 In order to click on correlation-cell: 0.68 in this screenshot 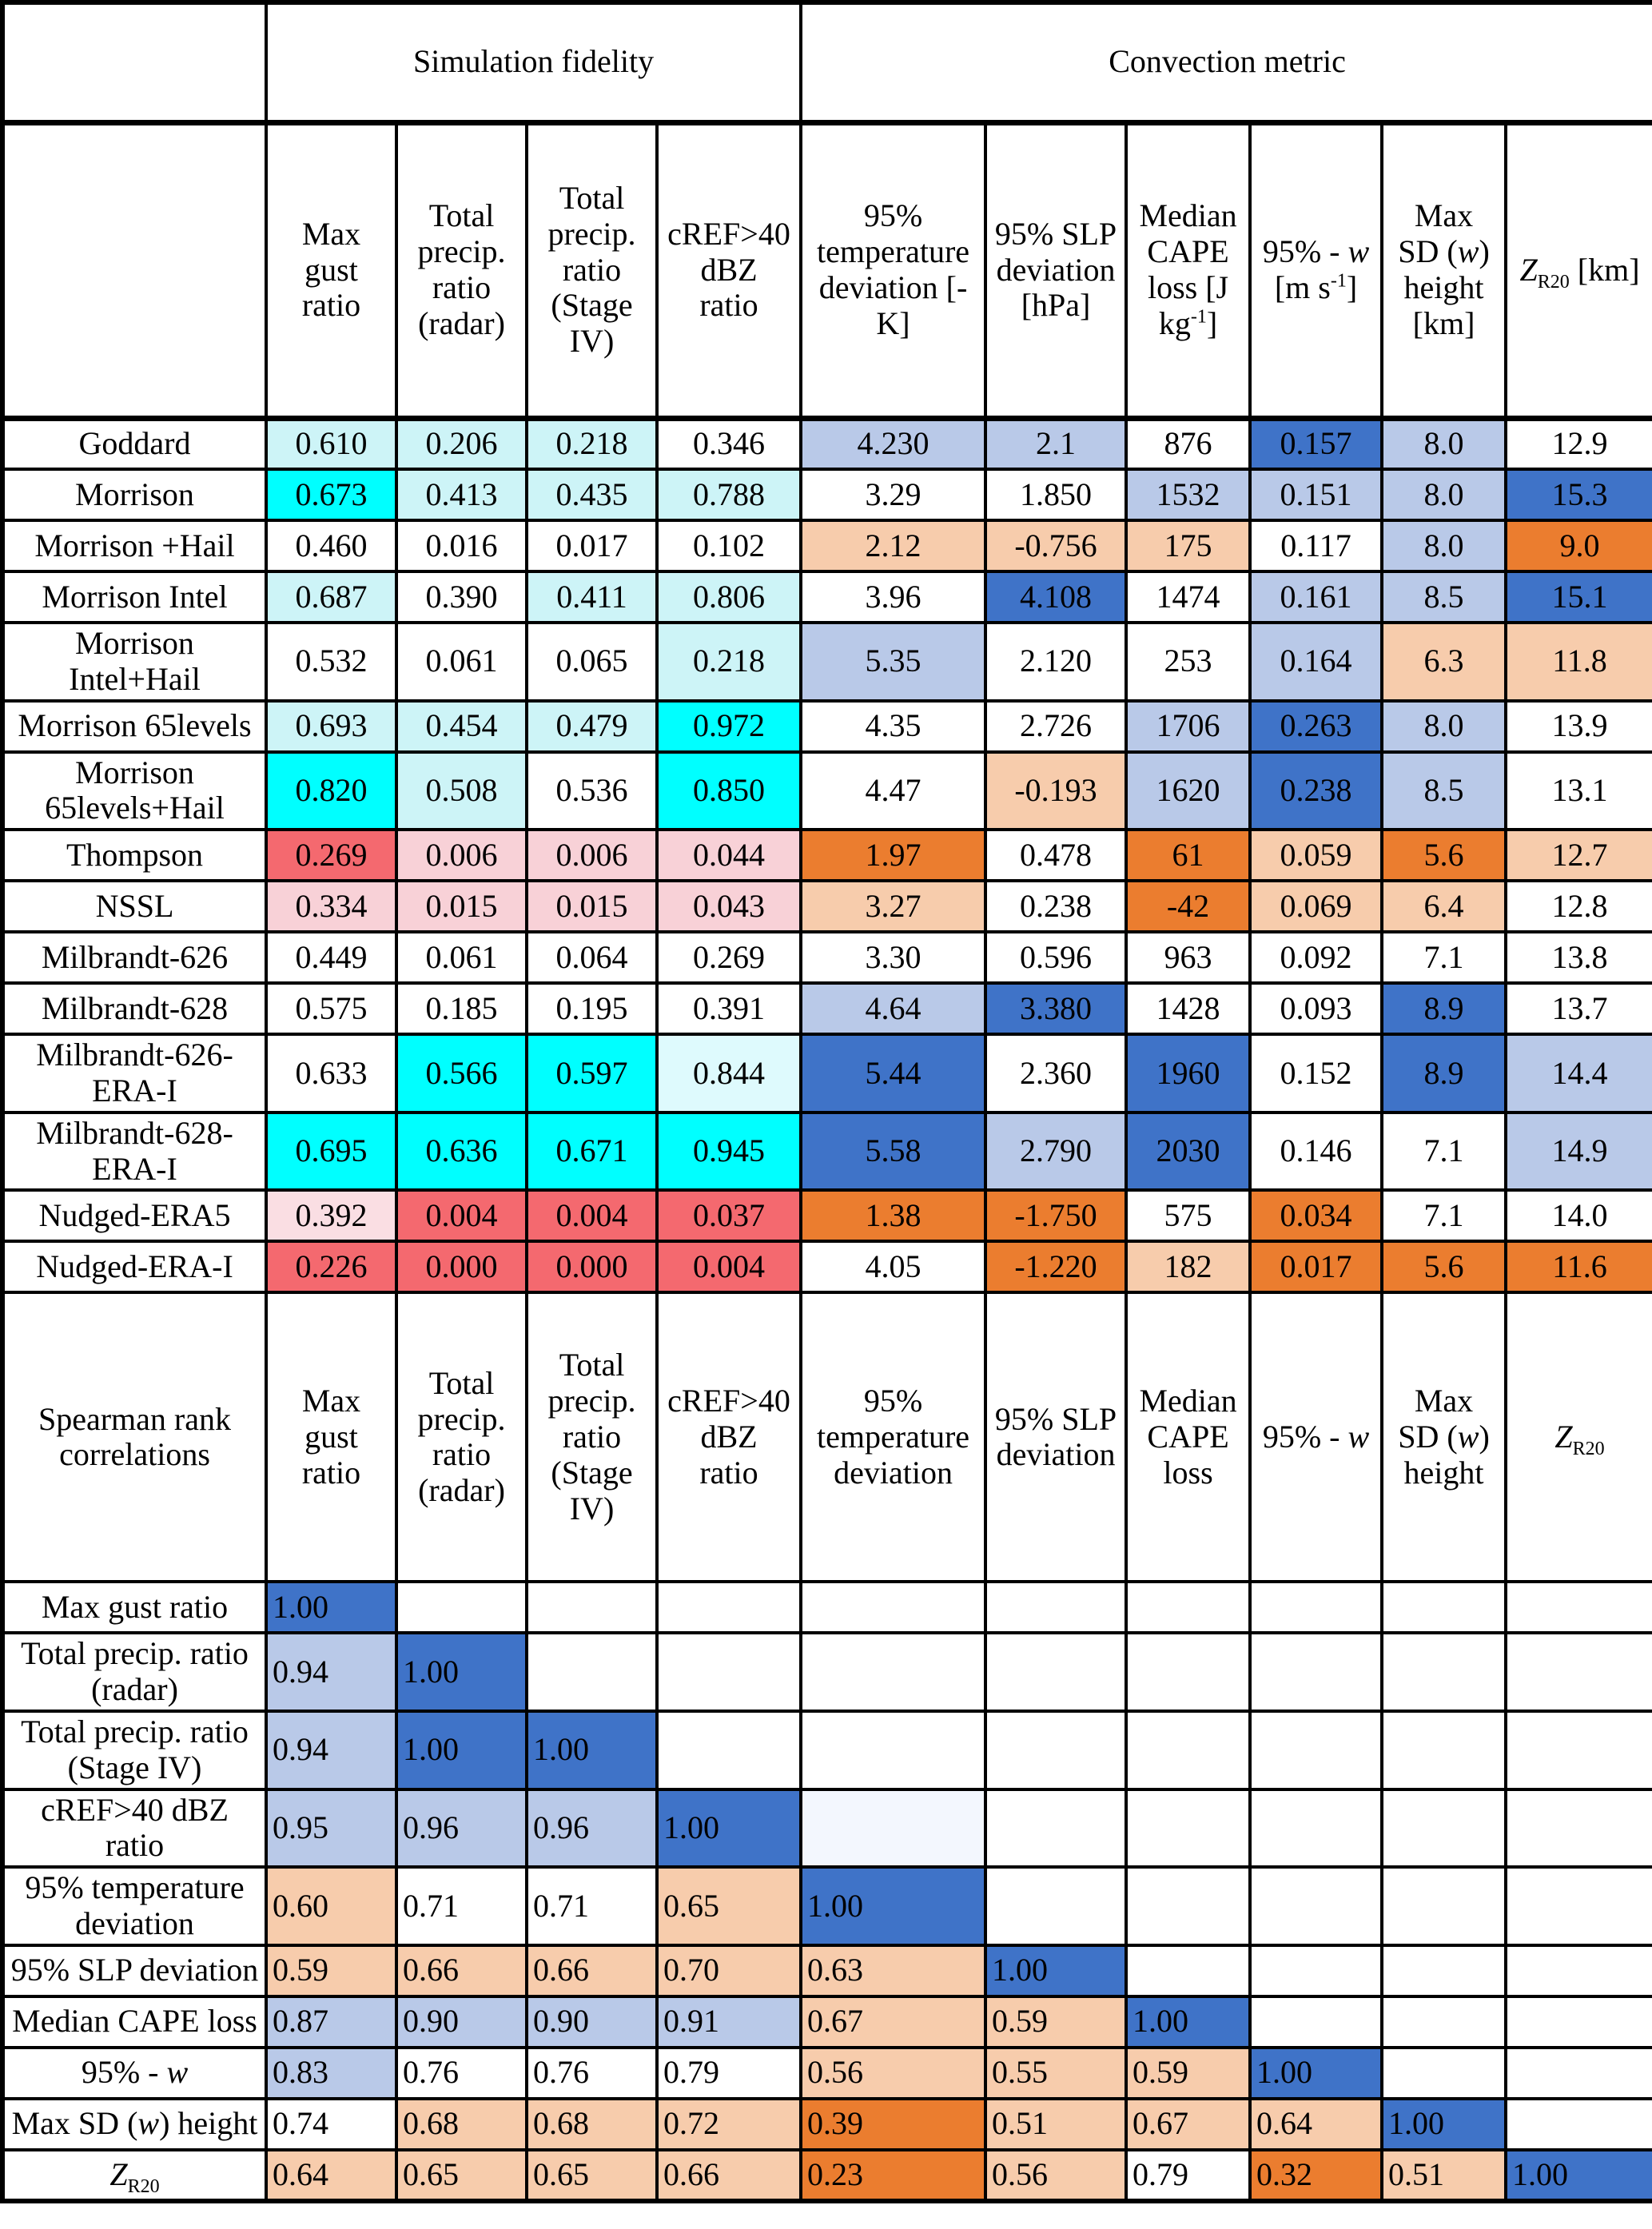, I will do `click(461, 2123)`.